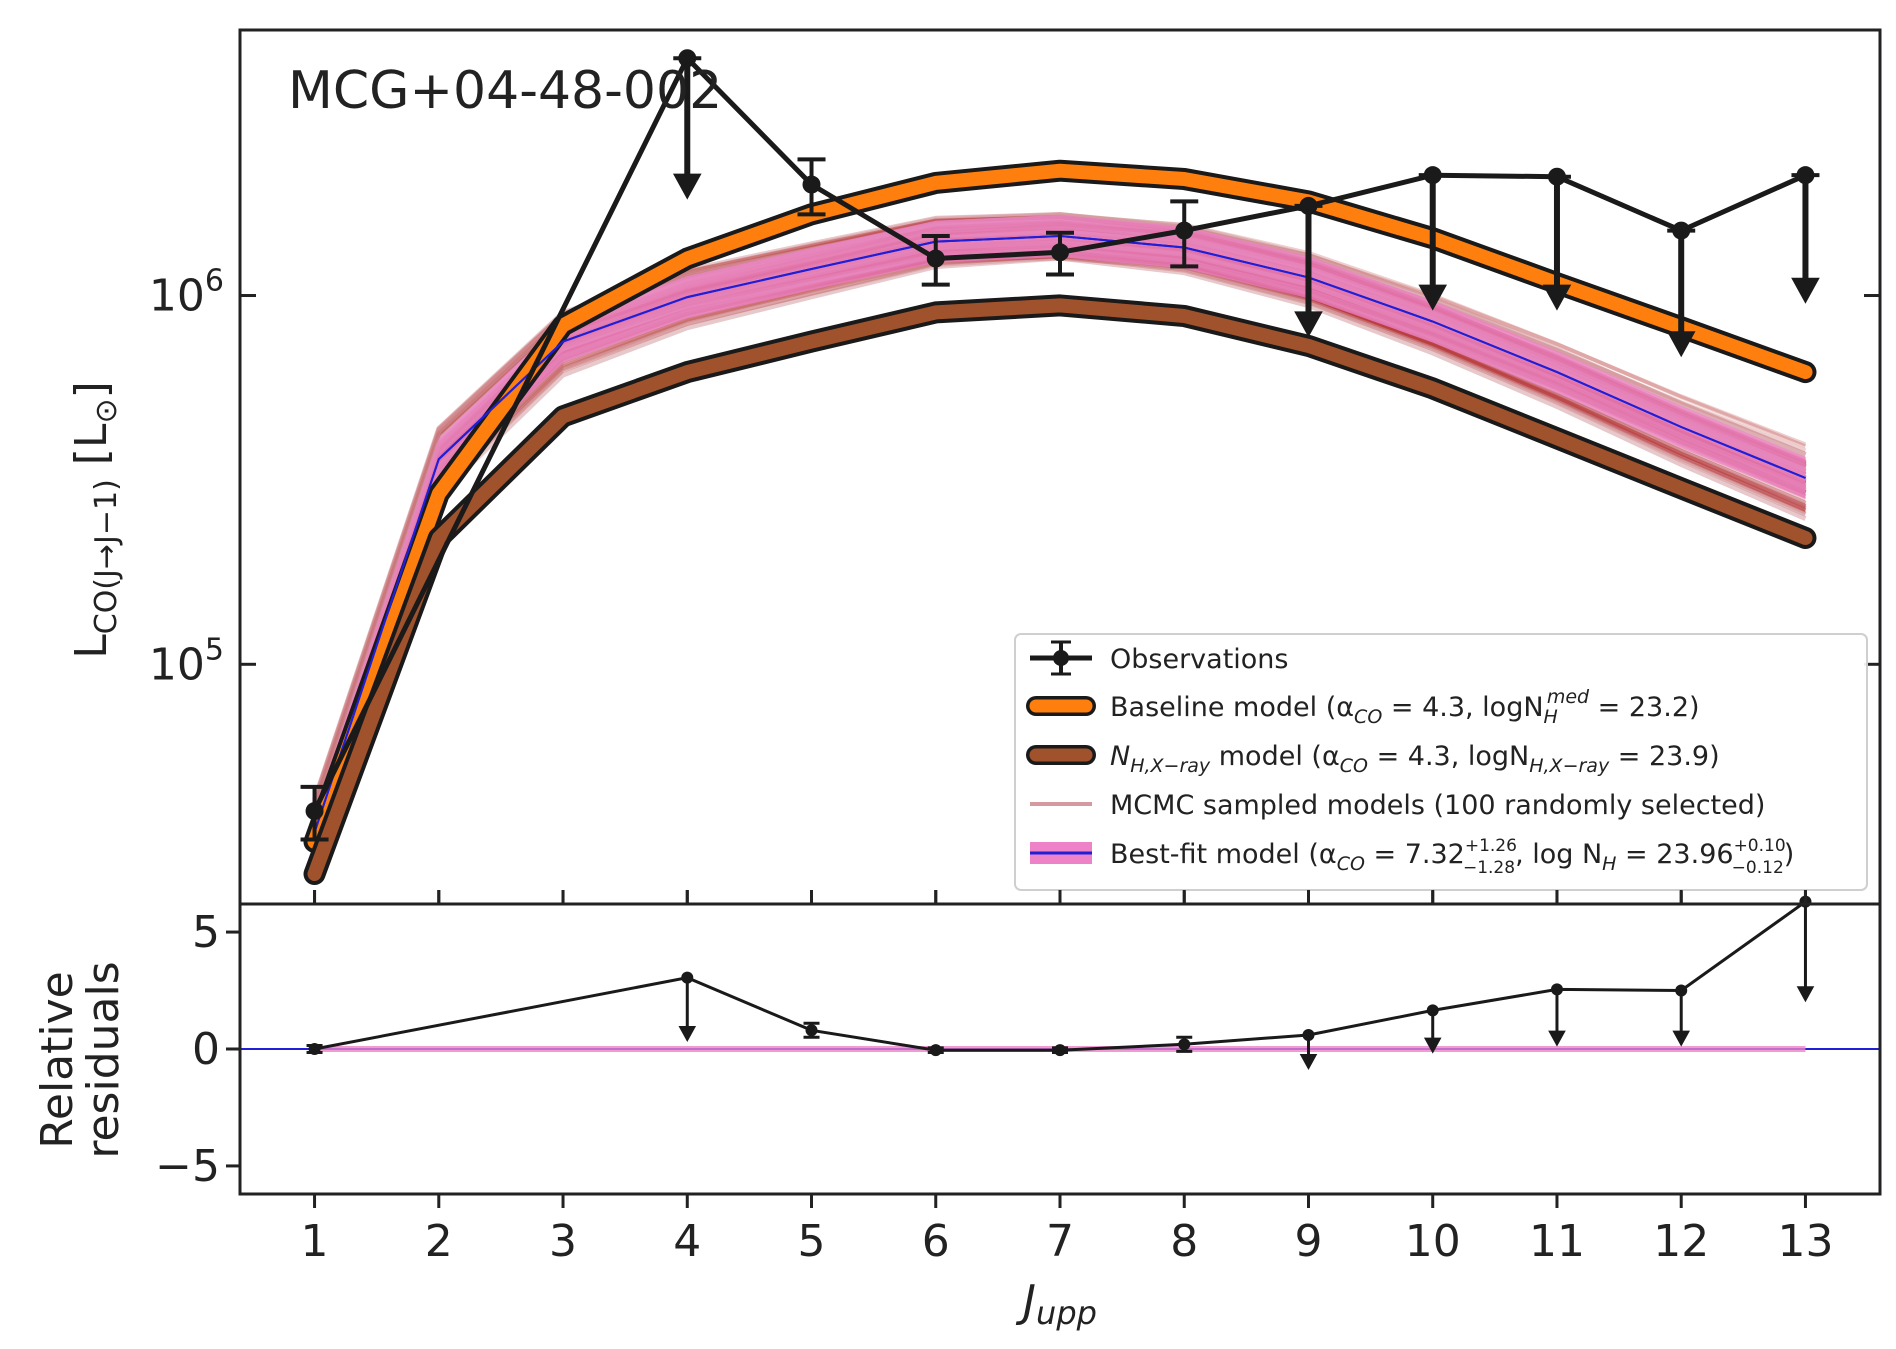 The image size is (1896, 1349). Describe the element at coordinates (1433, 297) in the screenshot. I see `obs-upper-limit-arrow-10-head` at that location.